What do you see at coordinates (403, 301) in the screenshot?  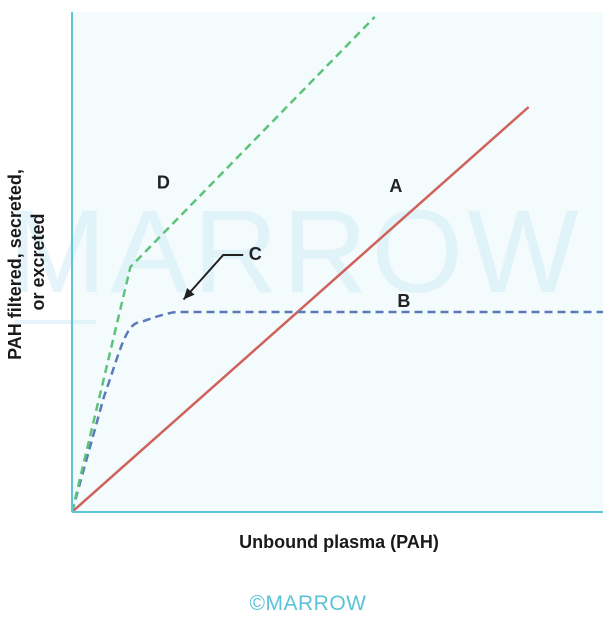 I see `curve-label-b: B` at bounding box center [403, 301].